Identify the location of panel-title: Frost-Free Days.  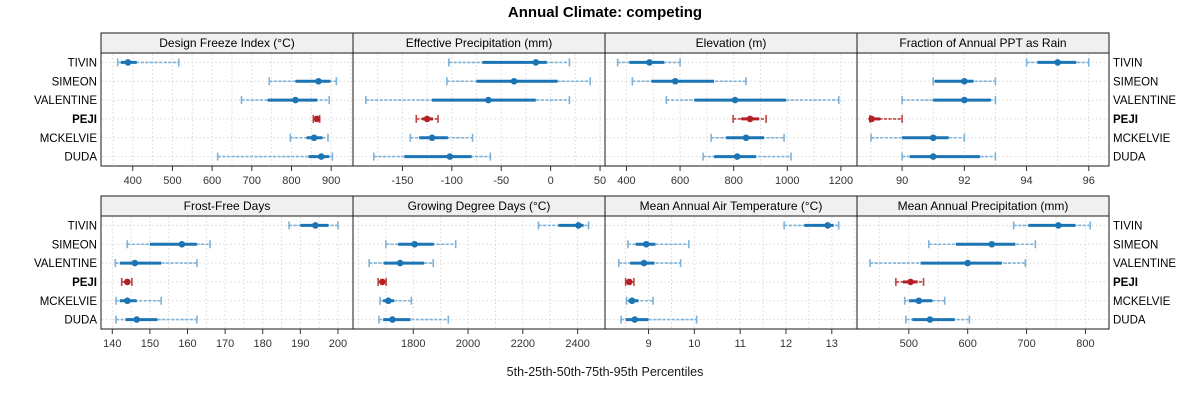
(227, 206).